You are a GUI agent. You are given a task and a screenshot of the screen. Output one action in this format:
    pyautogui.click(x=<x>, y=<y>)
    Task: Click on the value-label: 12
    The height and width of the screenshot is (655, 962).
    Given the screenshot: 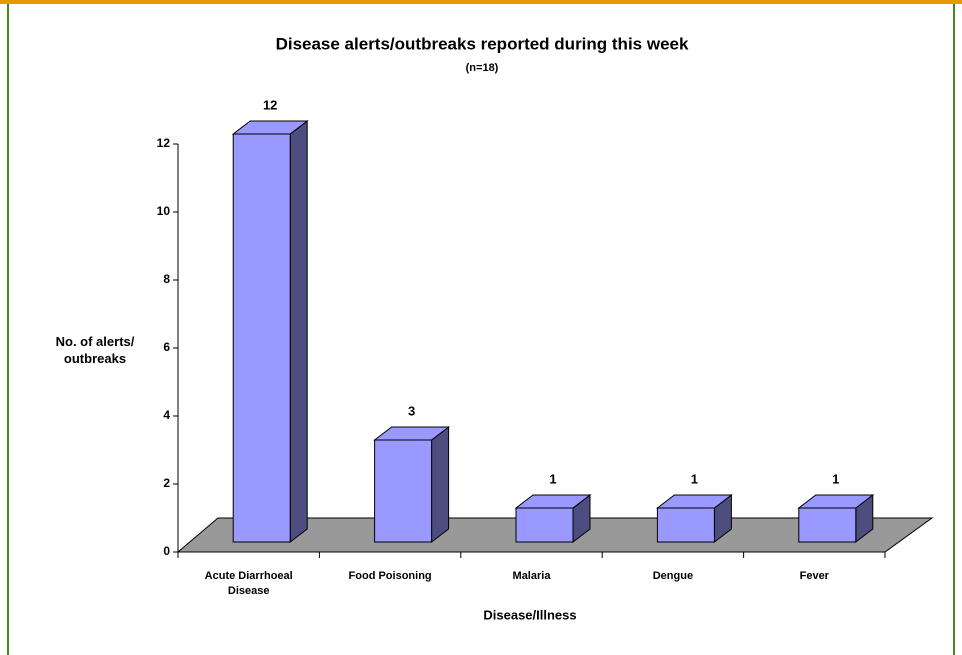 What is the action you would take?
    pyautogui.click(x=270, y=104)
    